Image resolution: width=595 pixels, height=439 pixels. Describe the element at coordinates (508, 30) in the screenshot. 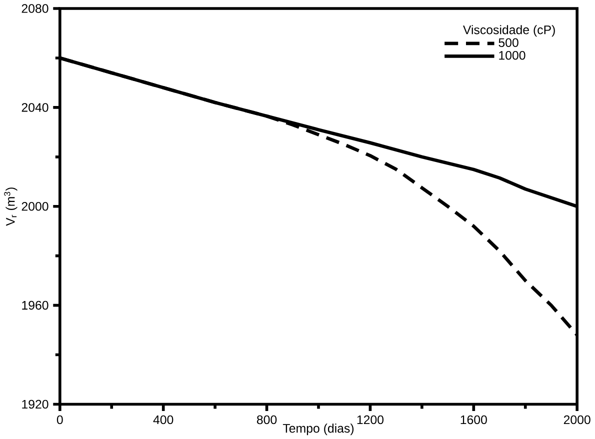

I see `legend-title: Viscosidade (cP)` at that location.